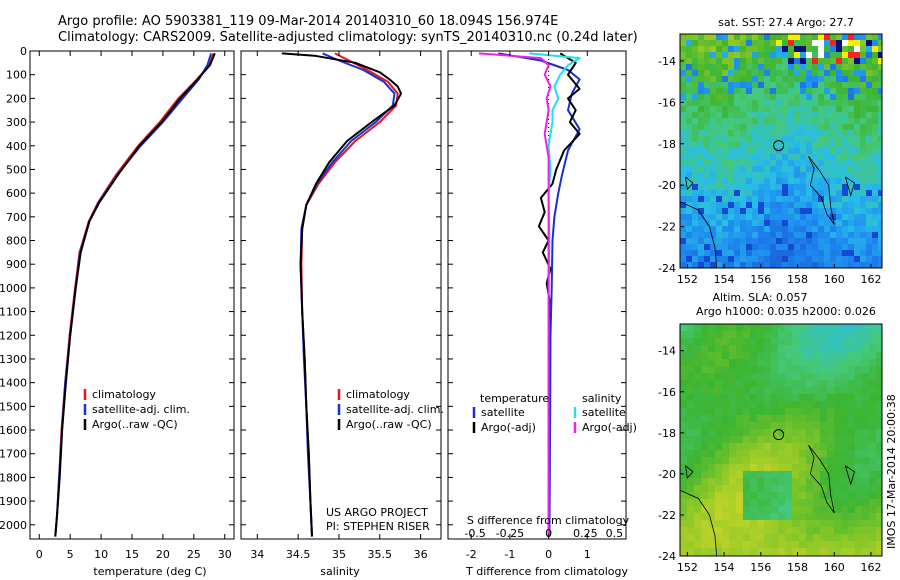 The width and height of the screenshot is (900, 580). What do you see at coordinates (689, 183) in the screenshot?
I see `coastline-contour` at bounding box center [689, 183].